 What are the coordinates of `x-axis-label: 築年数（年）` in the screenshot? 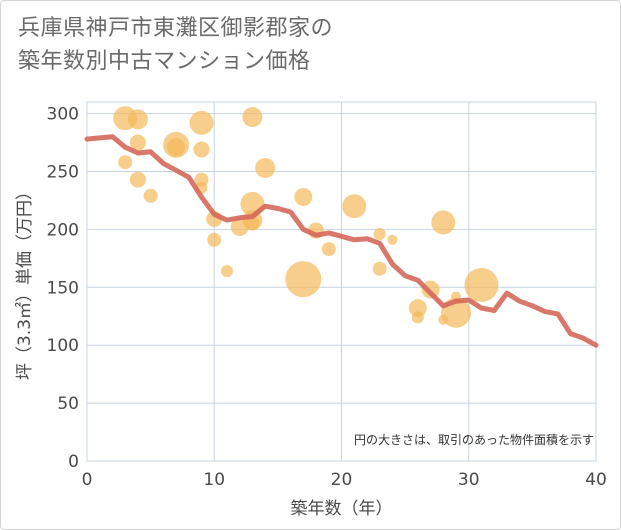 It's located at (342, 509).